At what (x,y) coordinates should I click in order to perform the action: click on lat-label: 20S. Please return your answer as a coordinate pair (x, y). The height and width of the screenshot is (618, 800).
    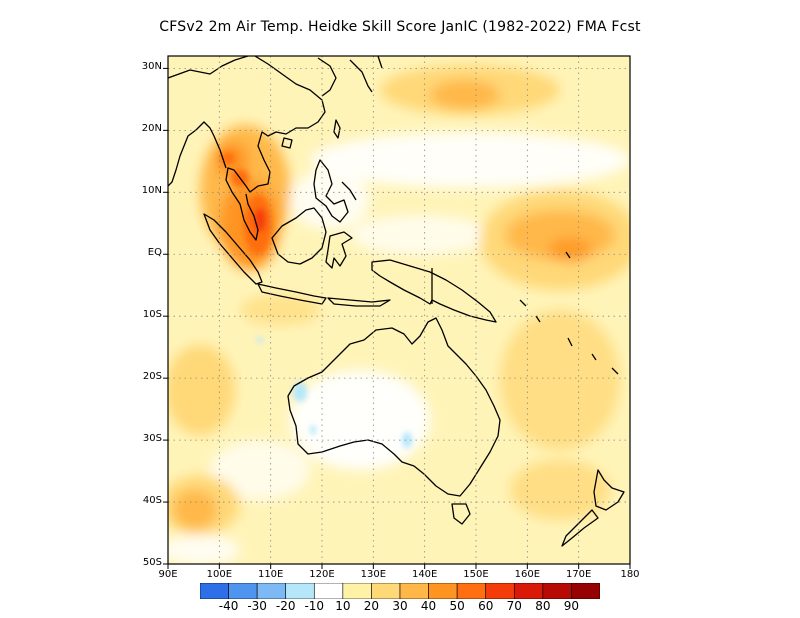
    Looking at the image, I should click on (152, 377).